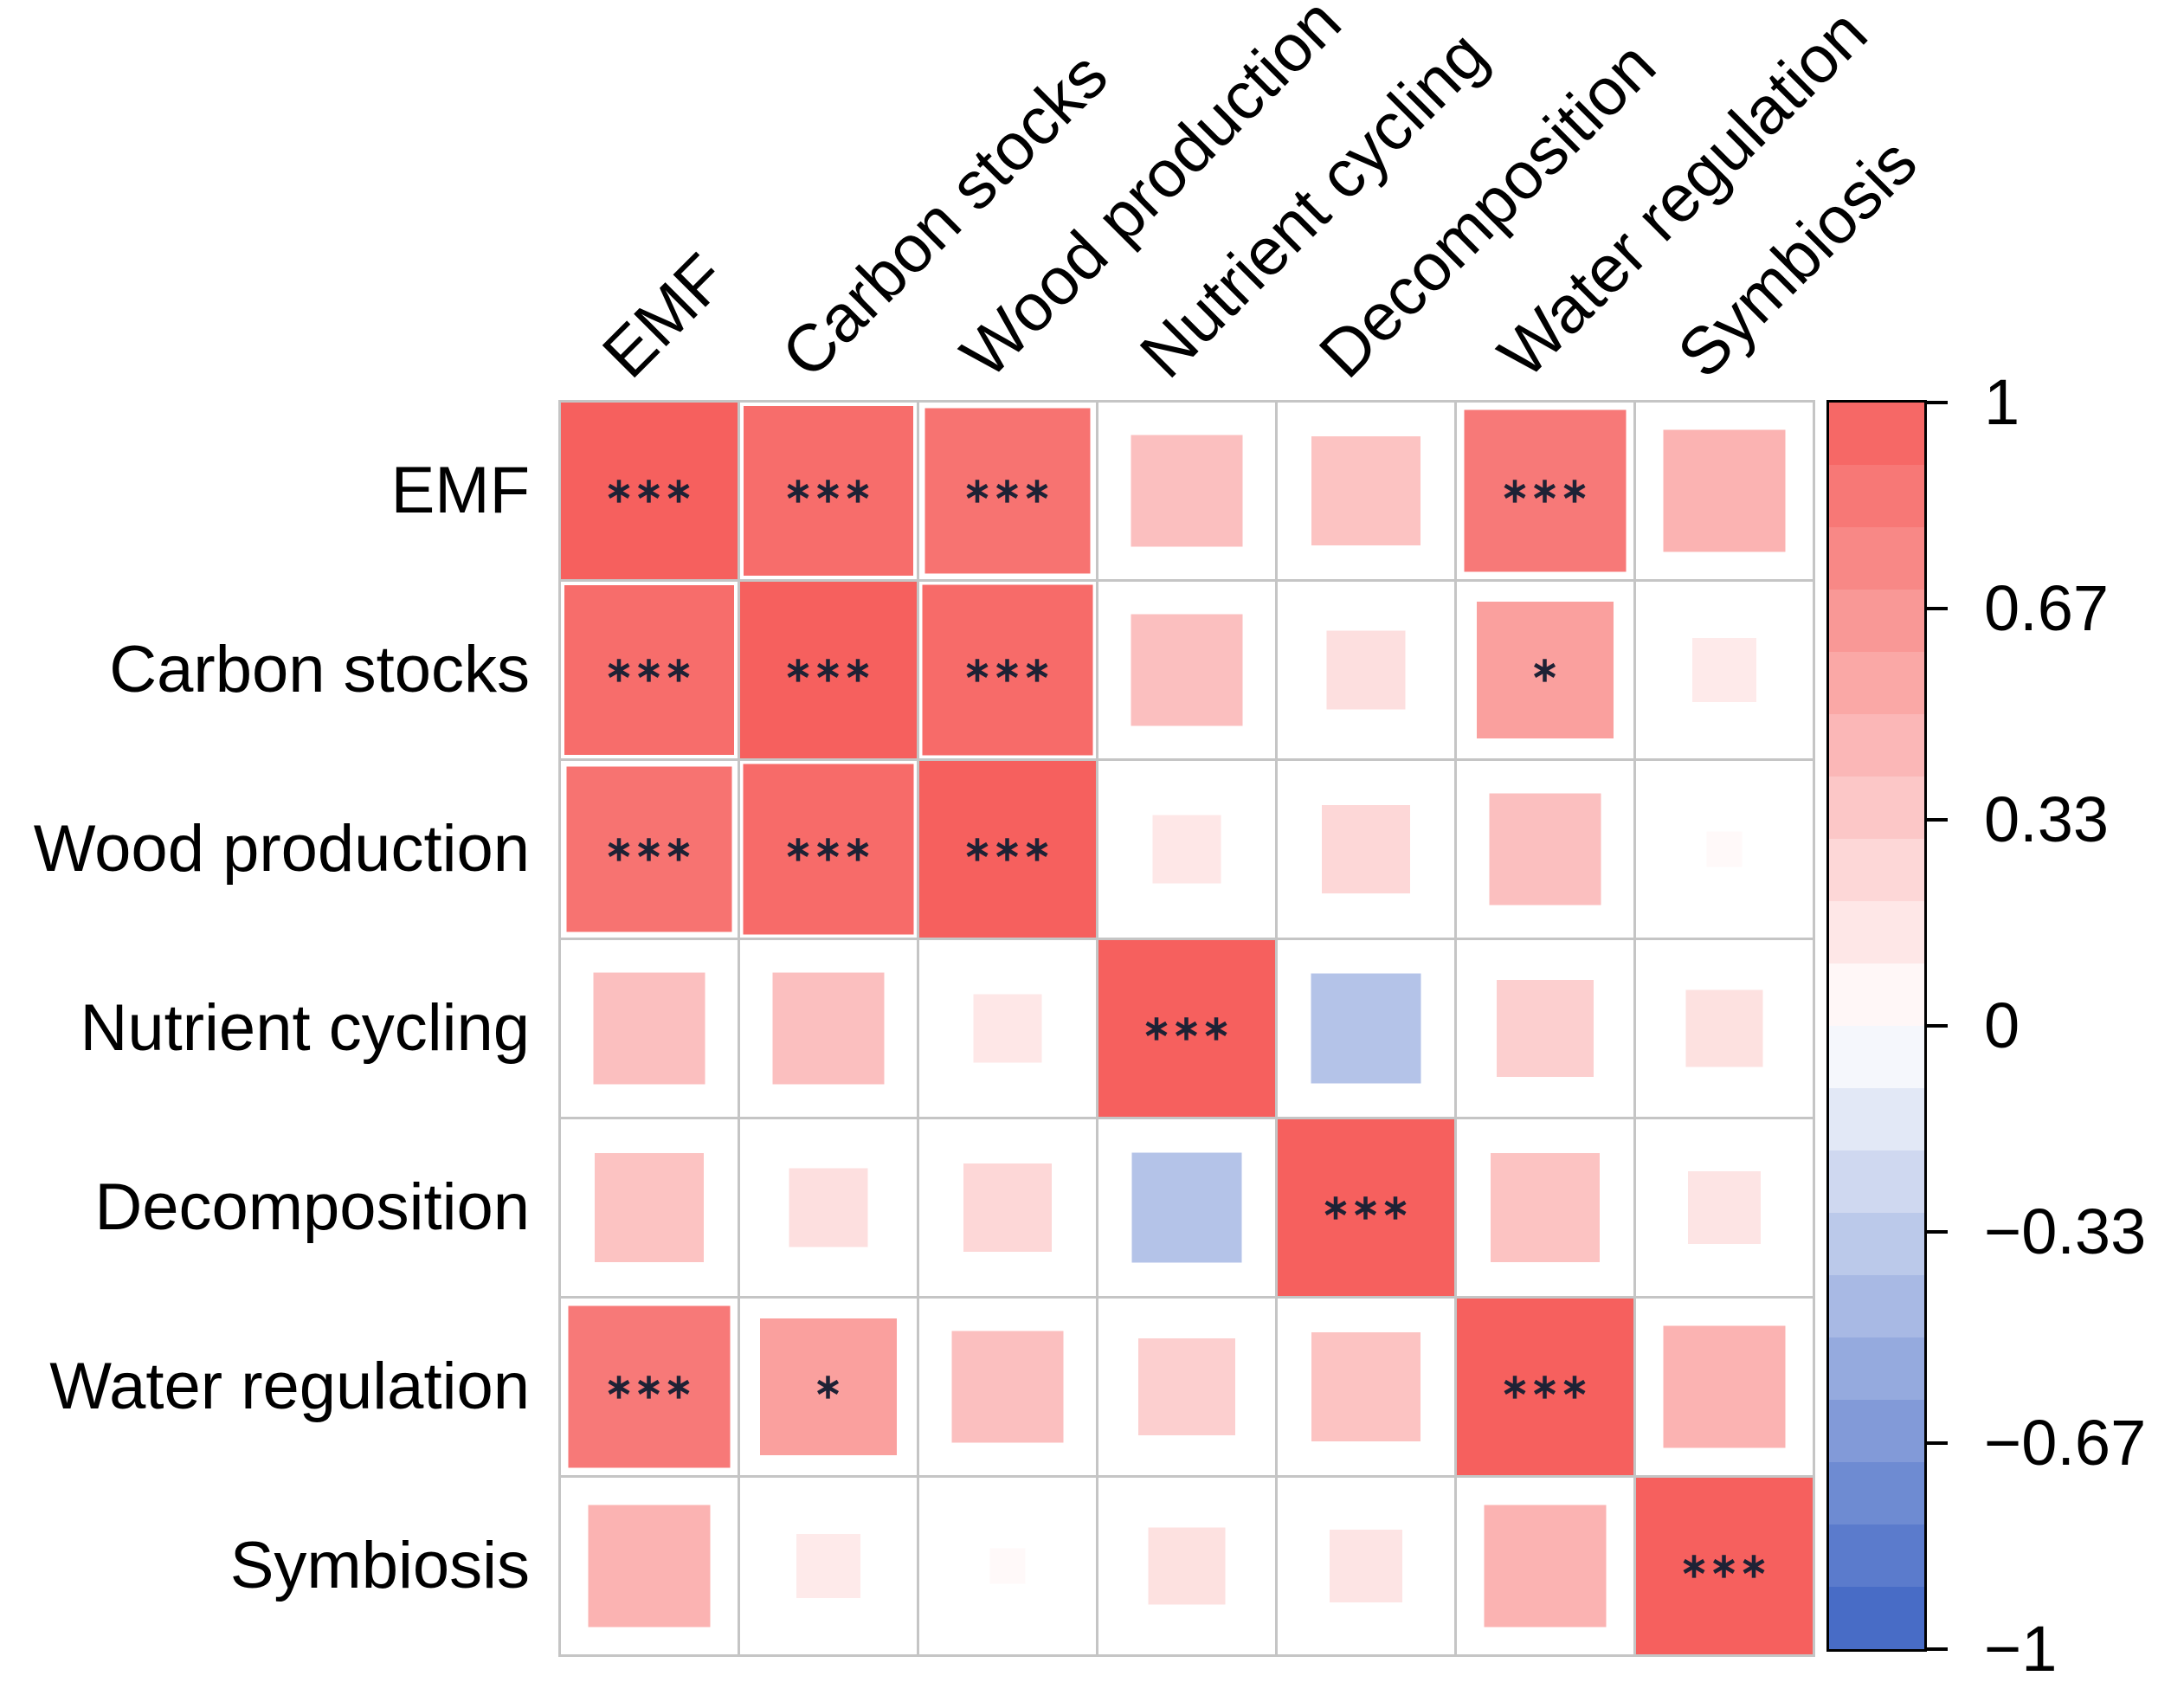 The width and height of the screenshot is (2171, 1708). I want to click on matrix-cell-r7c7: ∗∗∗, so click(1724, 1566).